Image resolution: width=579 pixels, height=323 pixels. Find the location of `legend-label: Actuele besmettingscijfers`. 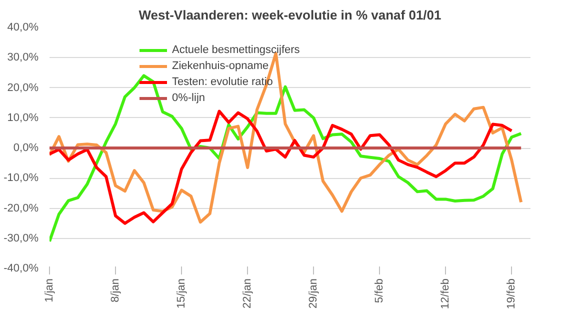

legend-label: Actuele besmettingscijfers is located at coordinates (236, 50).